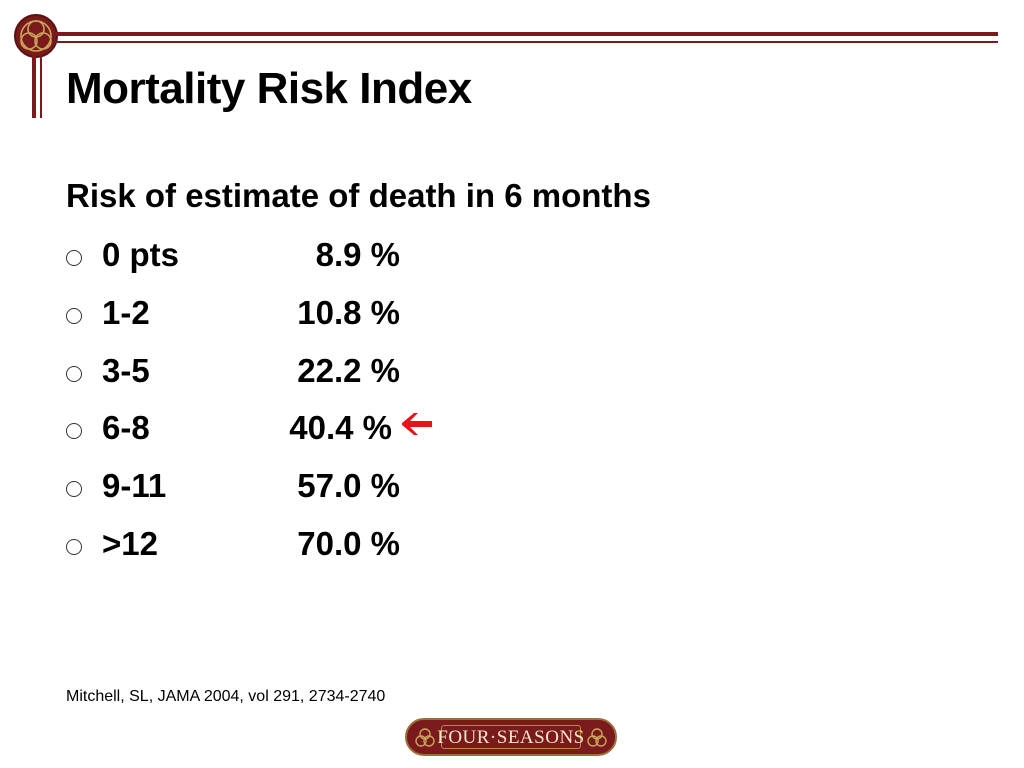  What do you see at coordinates (41, 86) in the screenshot?
I see `side-rule-thin` at bounding box center [41, 86].